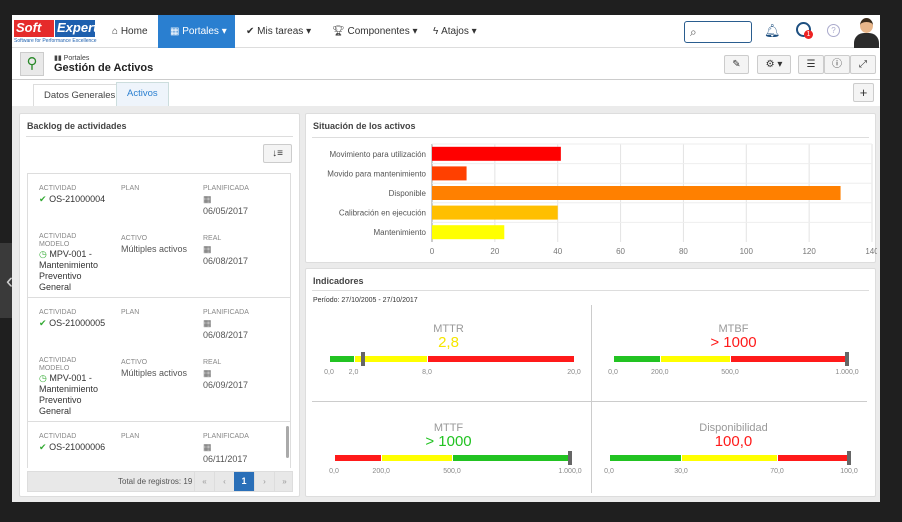 The width and height of the screenshot is (902, 522). I want to click on nav-mis-tareas: ✔ Mis tareas ▾, so click(279, 31).